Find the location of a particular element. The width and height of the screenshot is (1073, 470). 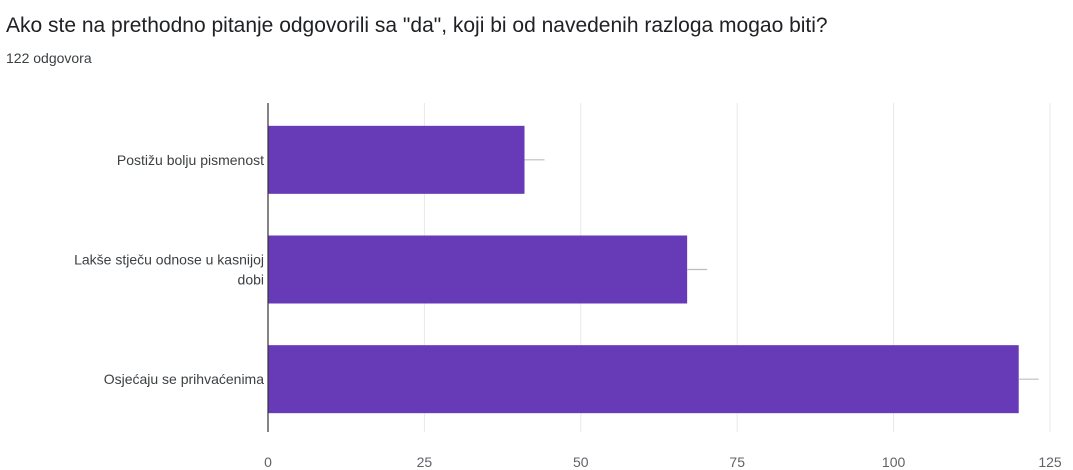

x-tick-label: 25 is located at coordinates (425, 462).